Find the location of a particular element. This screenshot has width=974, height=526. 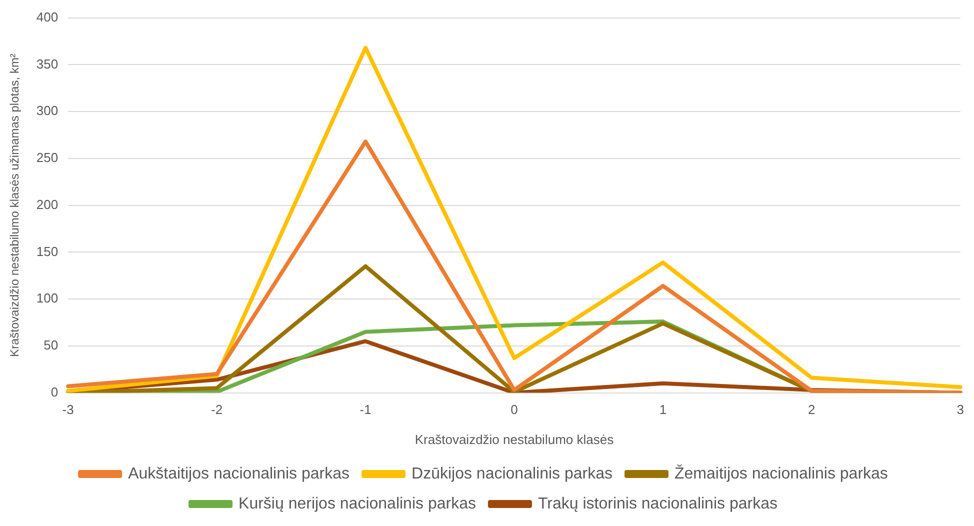

y-tick-label: 0 is located at coordinates (54, 392).